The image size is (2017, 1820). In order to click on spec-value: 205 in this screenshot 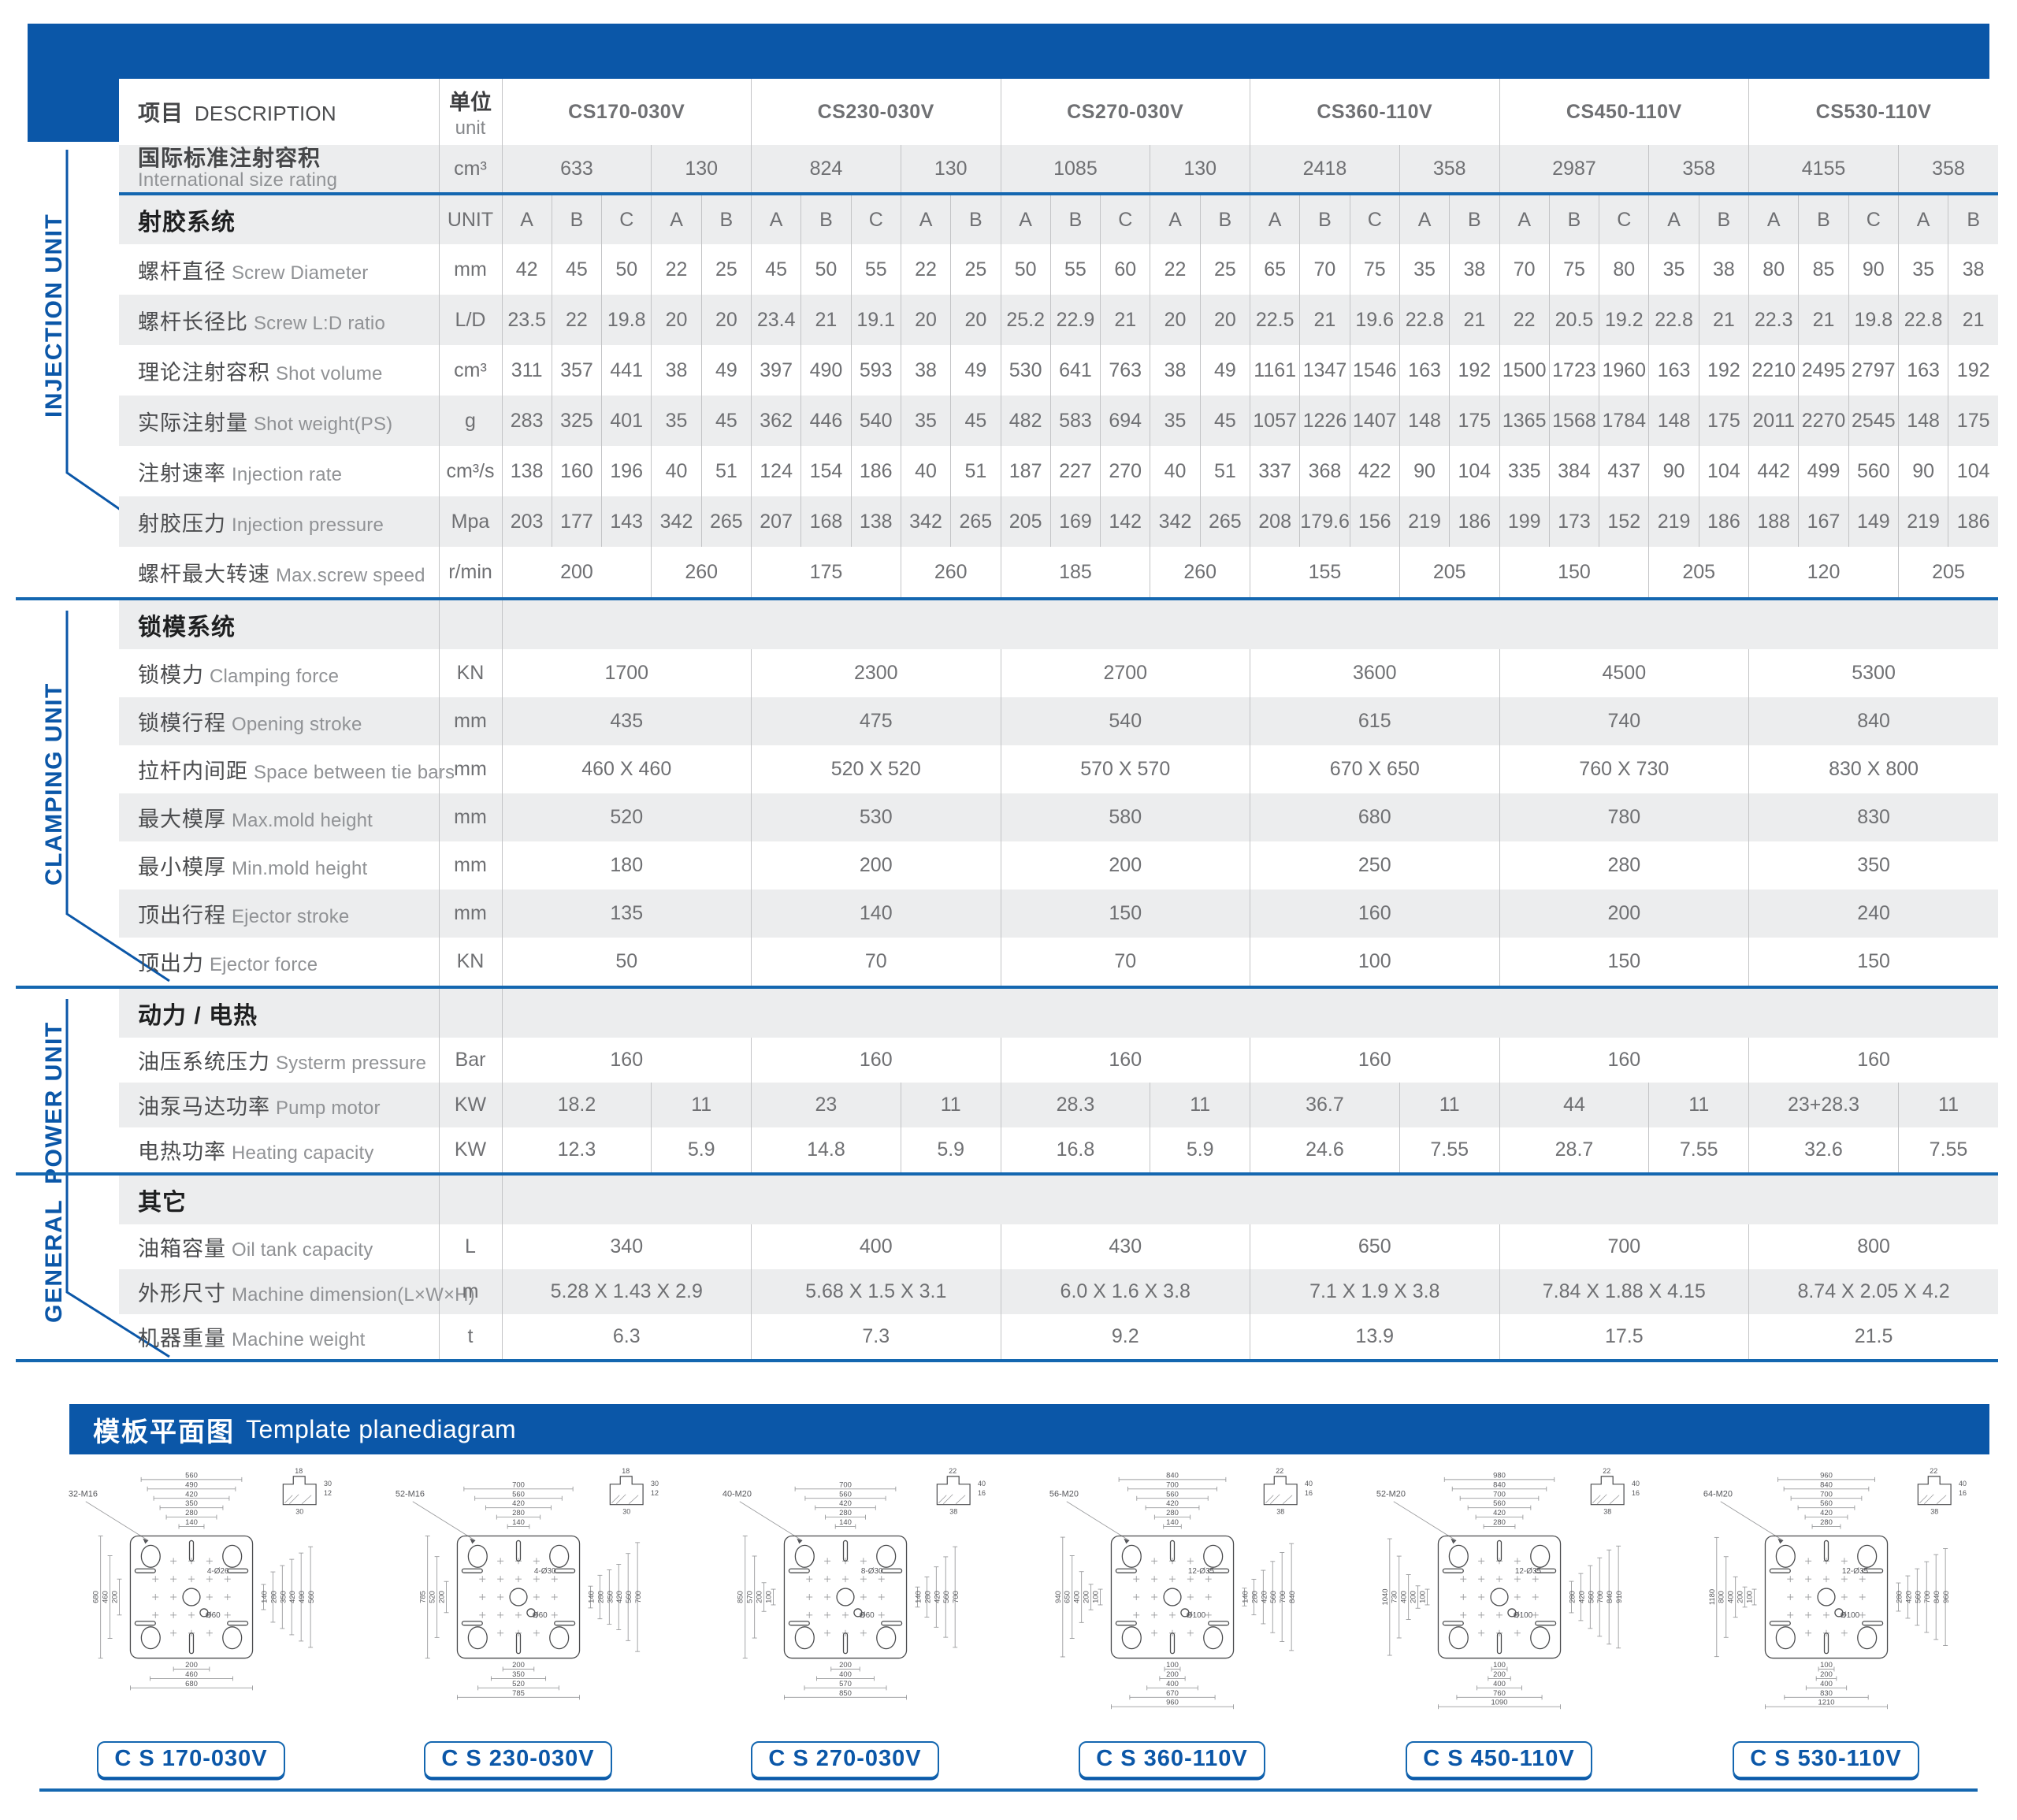, I will do `click(1698, 572)`.